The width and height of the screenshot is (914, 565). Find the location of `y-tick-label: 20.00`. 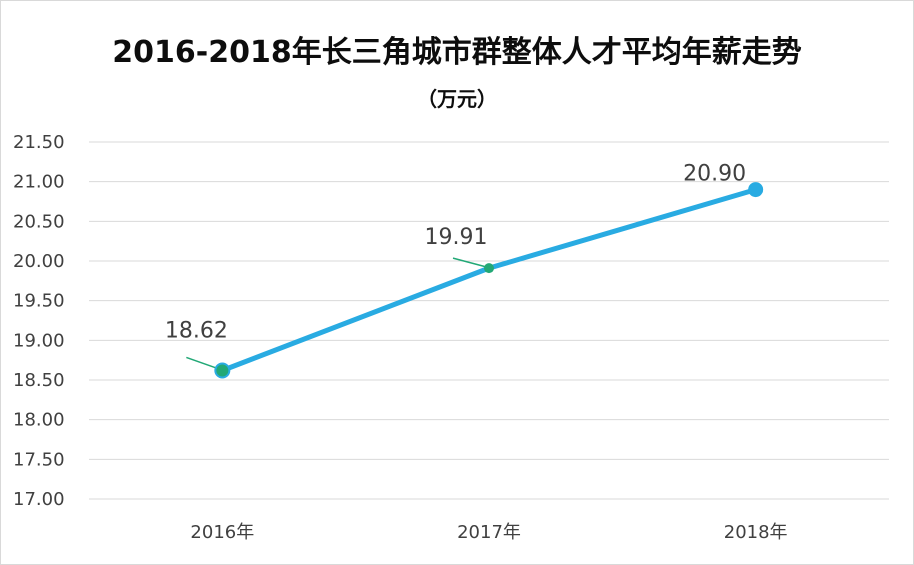

y-tick-label: 20.00 is located at coordinates (39, 261).